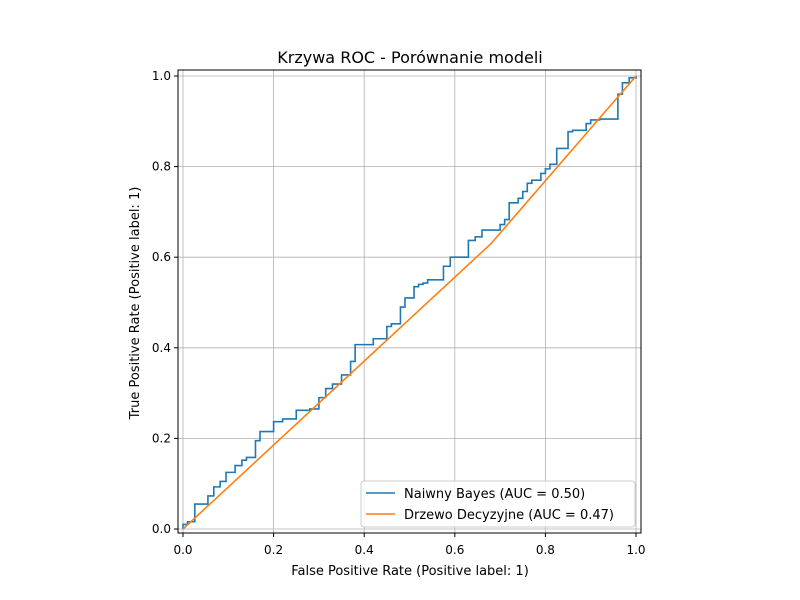 This screenshot has width=800, height=600. Describe the element at coordinates (161, 529) in the screenshot. I see `y-tick-label: 0.0` at that location.